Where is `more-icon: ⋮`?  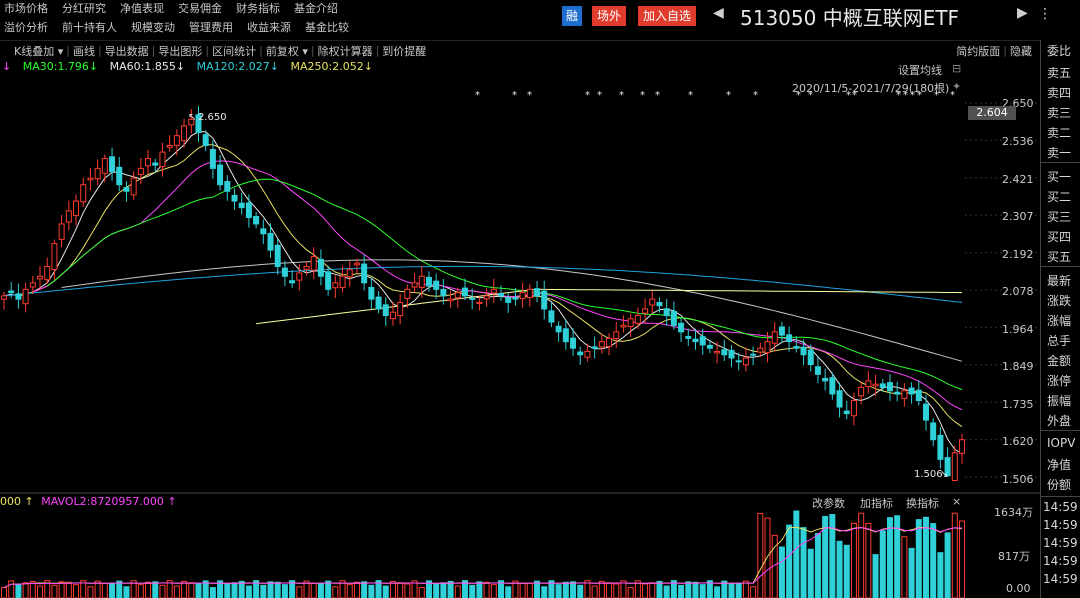
more-icon: ⋮ is located at coordinates (1045, 14).